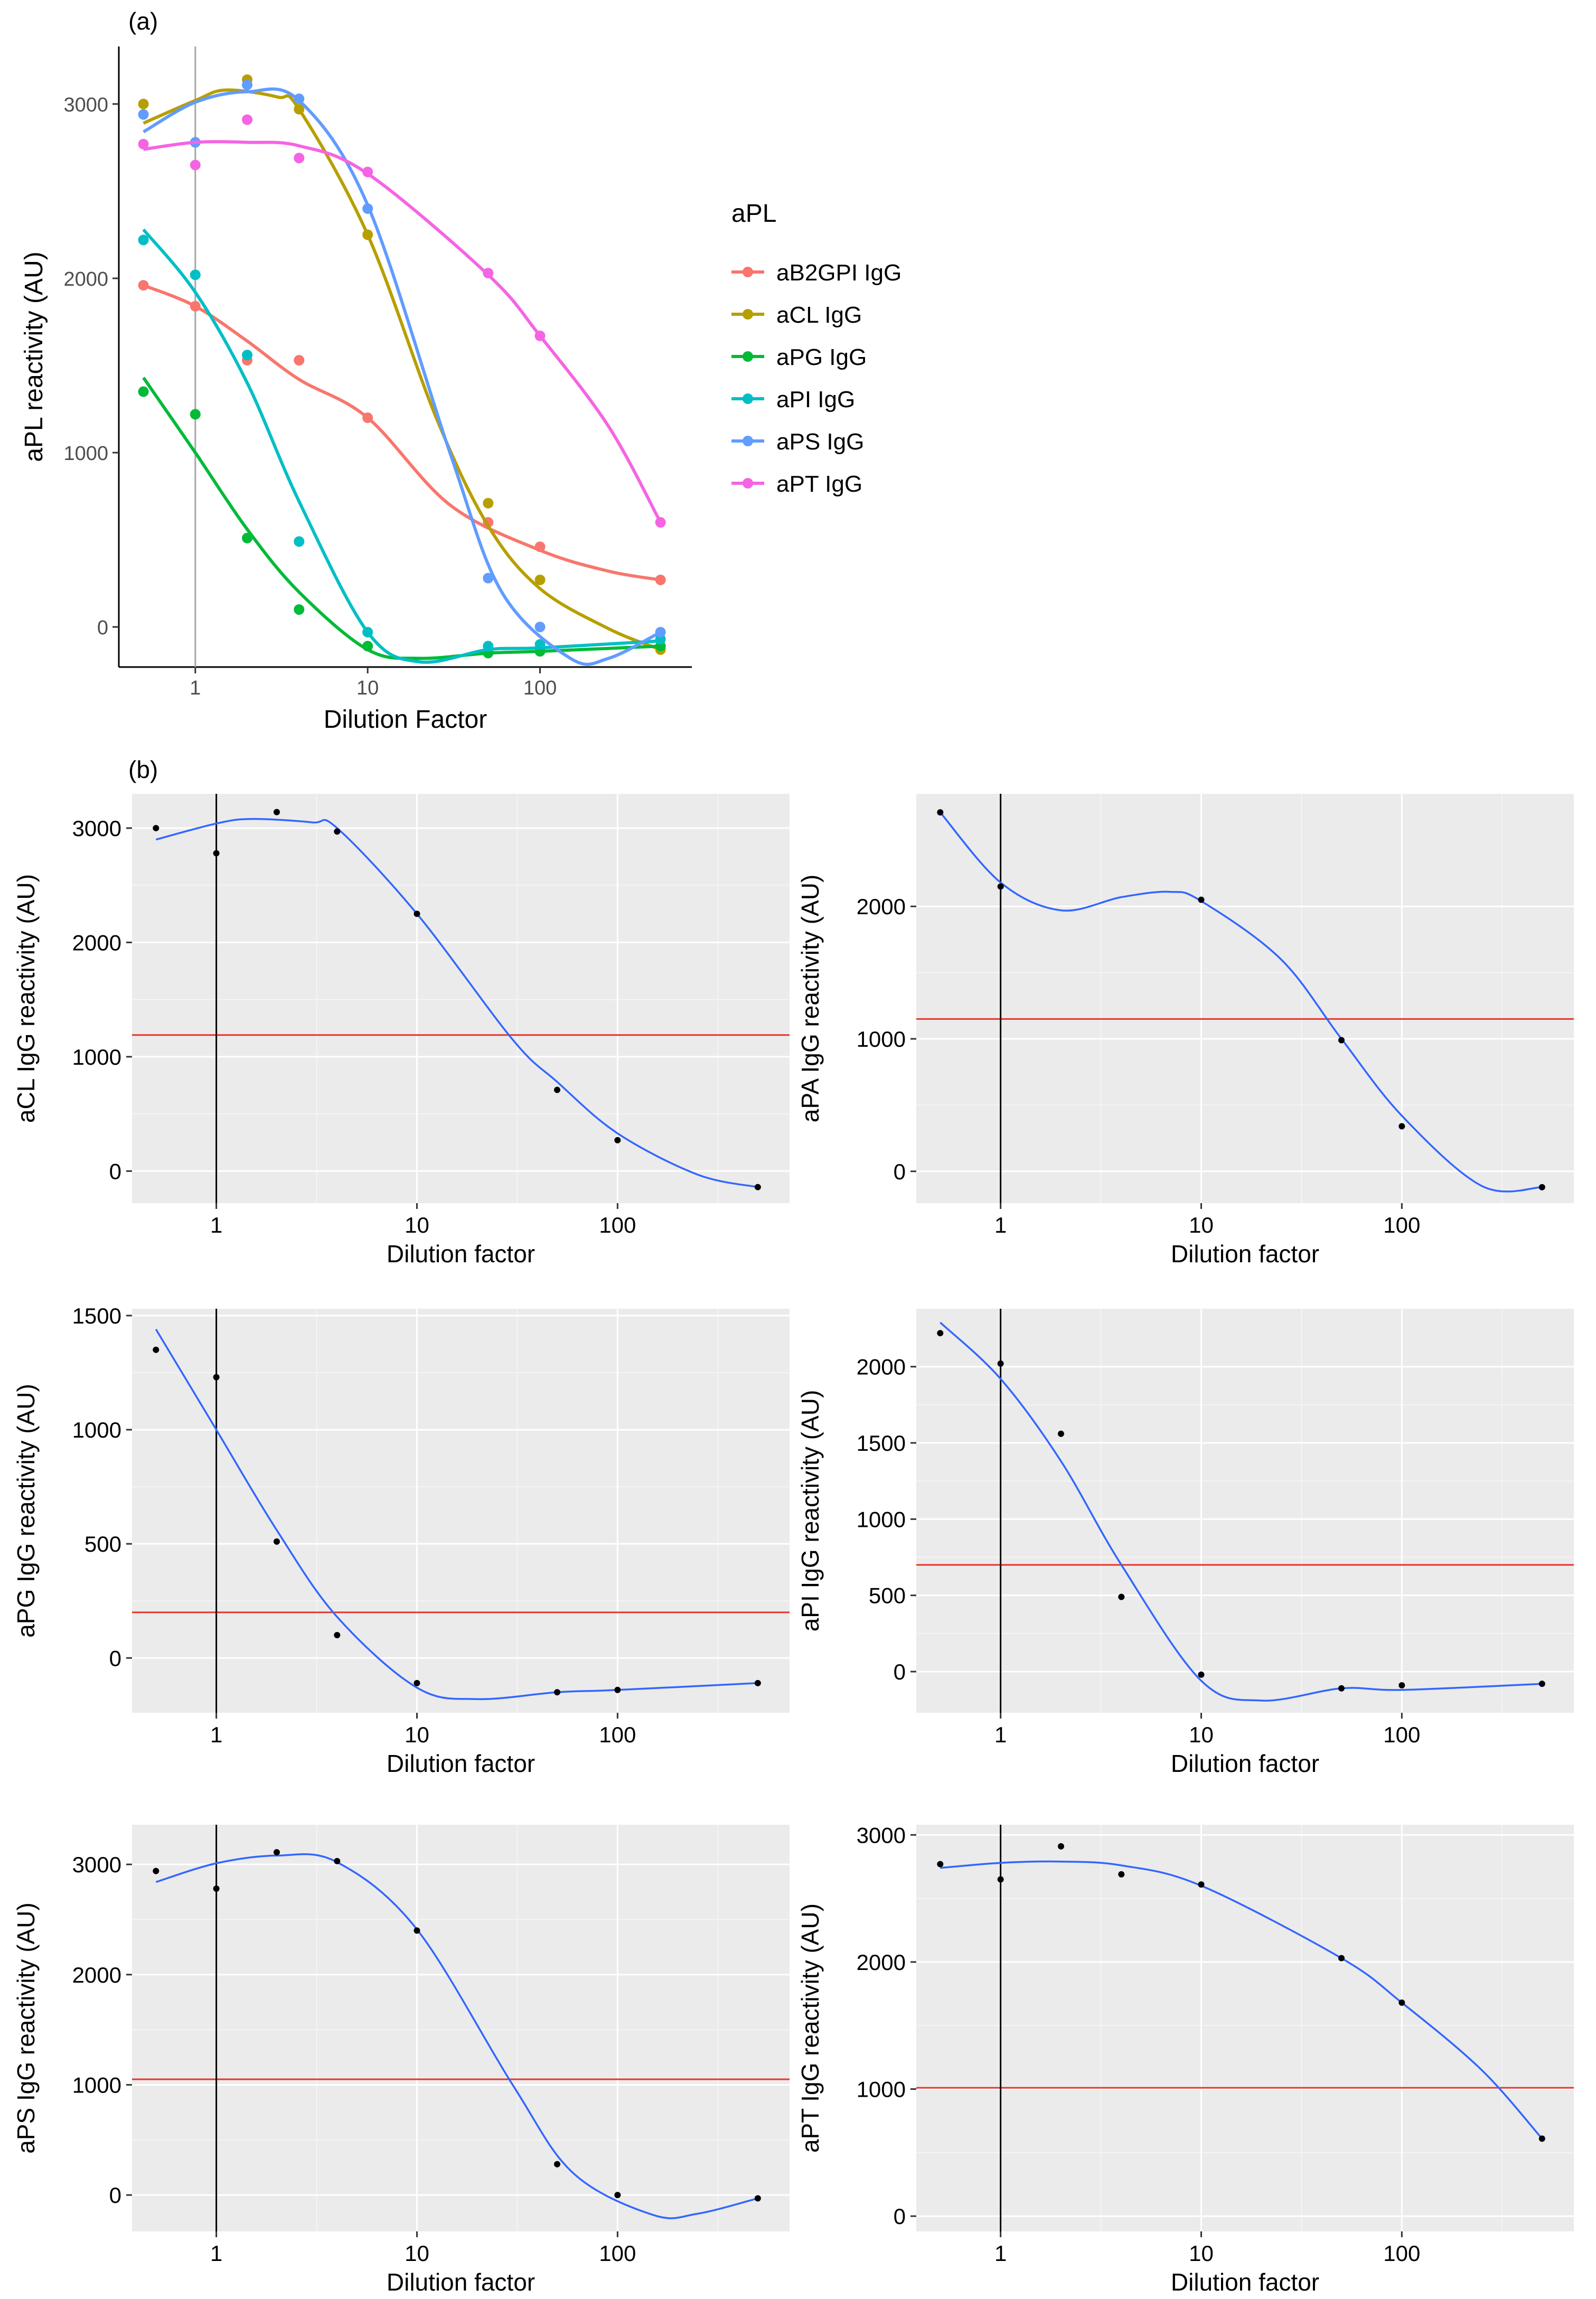 This screenshot has height=2299, width=1596. I want to click on series-line-api-igg, so click(402, 446).